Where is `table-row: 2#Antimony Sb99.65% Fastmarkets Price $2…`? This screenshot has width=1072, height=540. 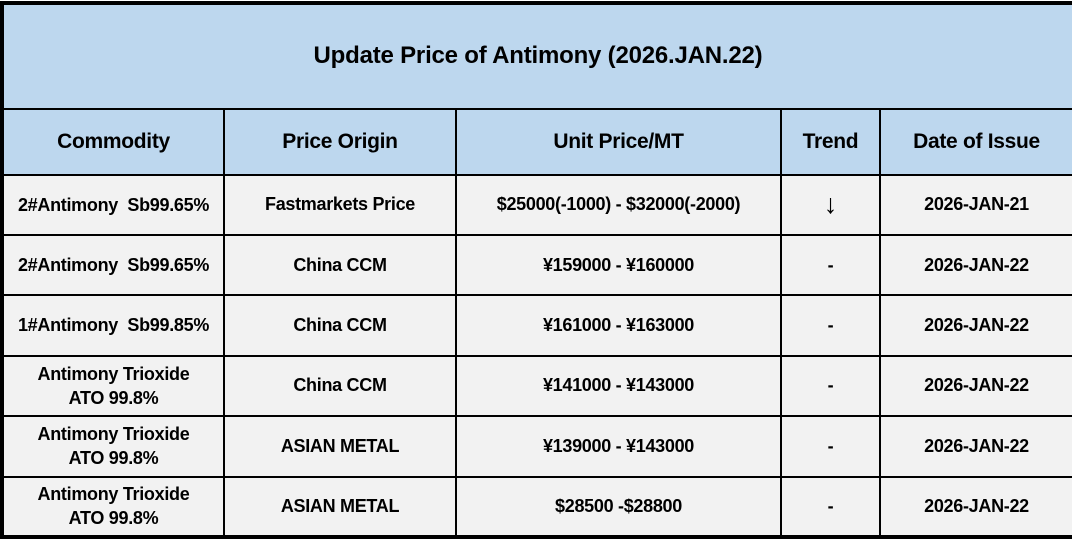
table-row: 2#Antimony Sb99.65% Fastmarkets Price $2… is located at coordinates (536, 204).